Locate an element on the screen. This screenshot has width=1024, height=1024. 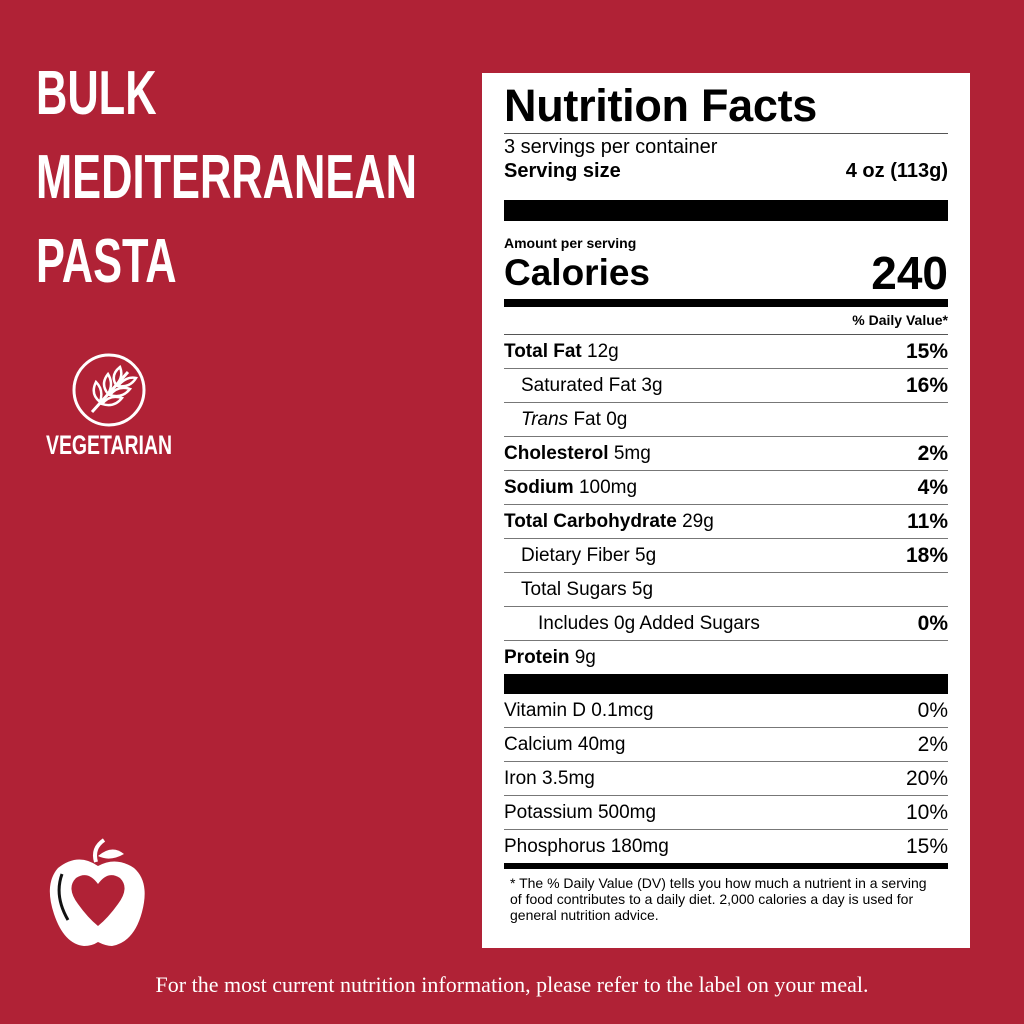
vitamin-dv: 2% is located at coordinates (932, 744).